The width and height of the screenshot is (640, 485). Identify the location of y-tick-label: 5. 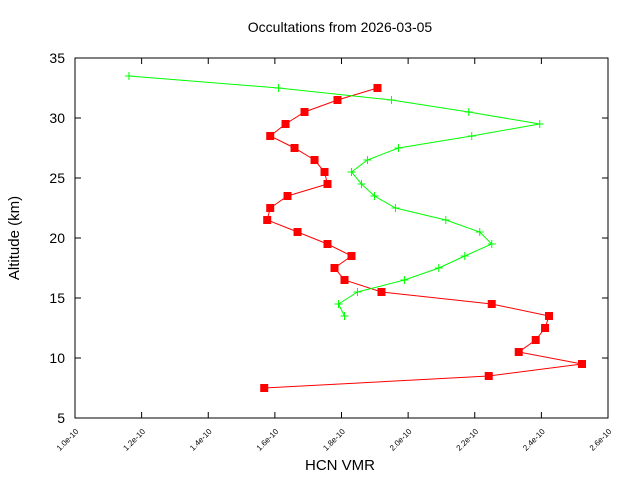
(61, 418).